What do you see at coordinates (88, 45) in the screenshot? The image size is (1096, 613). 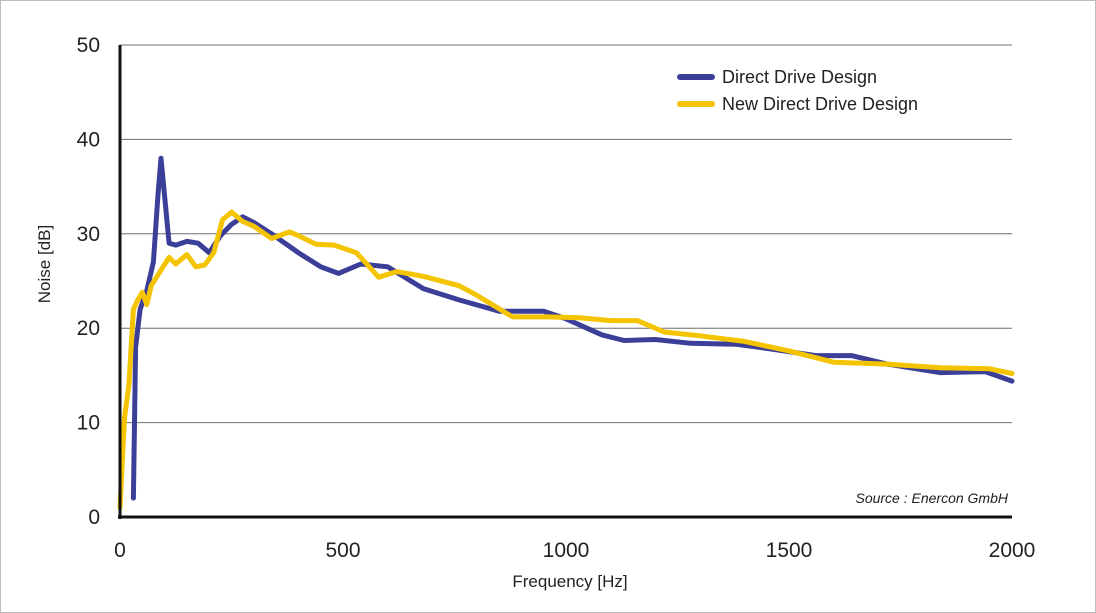 I see `y-tick-label: 50` at bounding box center [88, 45].